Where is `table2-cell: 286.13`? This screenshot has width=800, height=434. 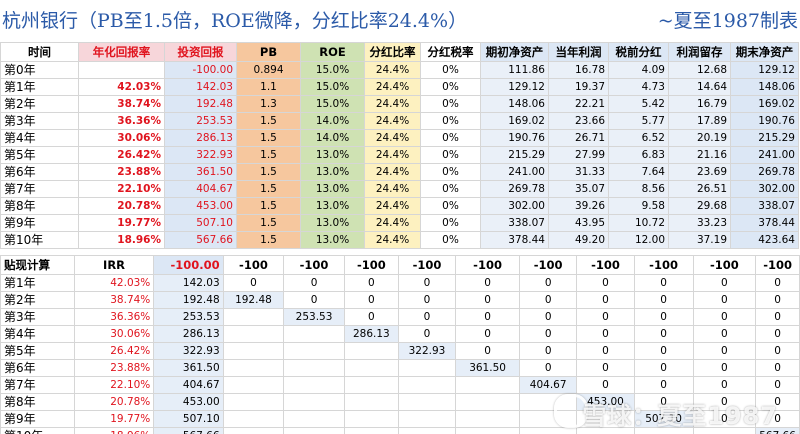
table2-cell: 286.13 is located at coordinates (371, 334).